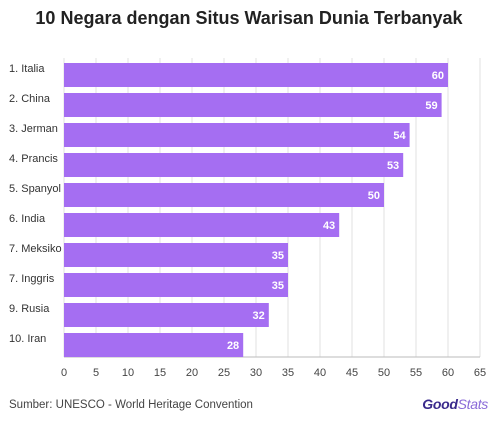 The height and width of the screenshot is (425, 498). What do you see at coordinates (160, 373) in the screenshot?
I see `x-tick-label: 15` at bounding box center [160, 373].